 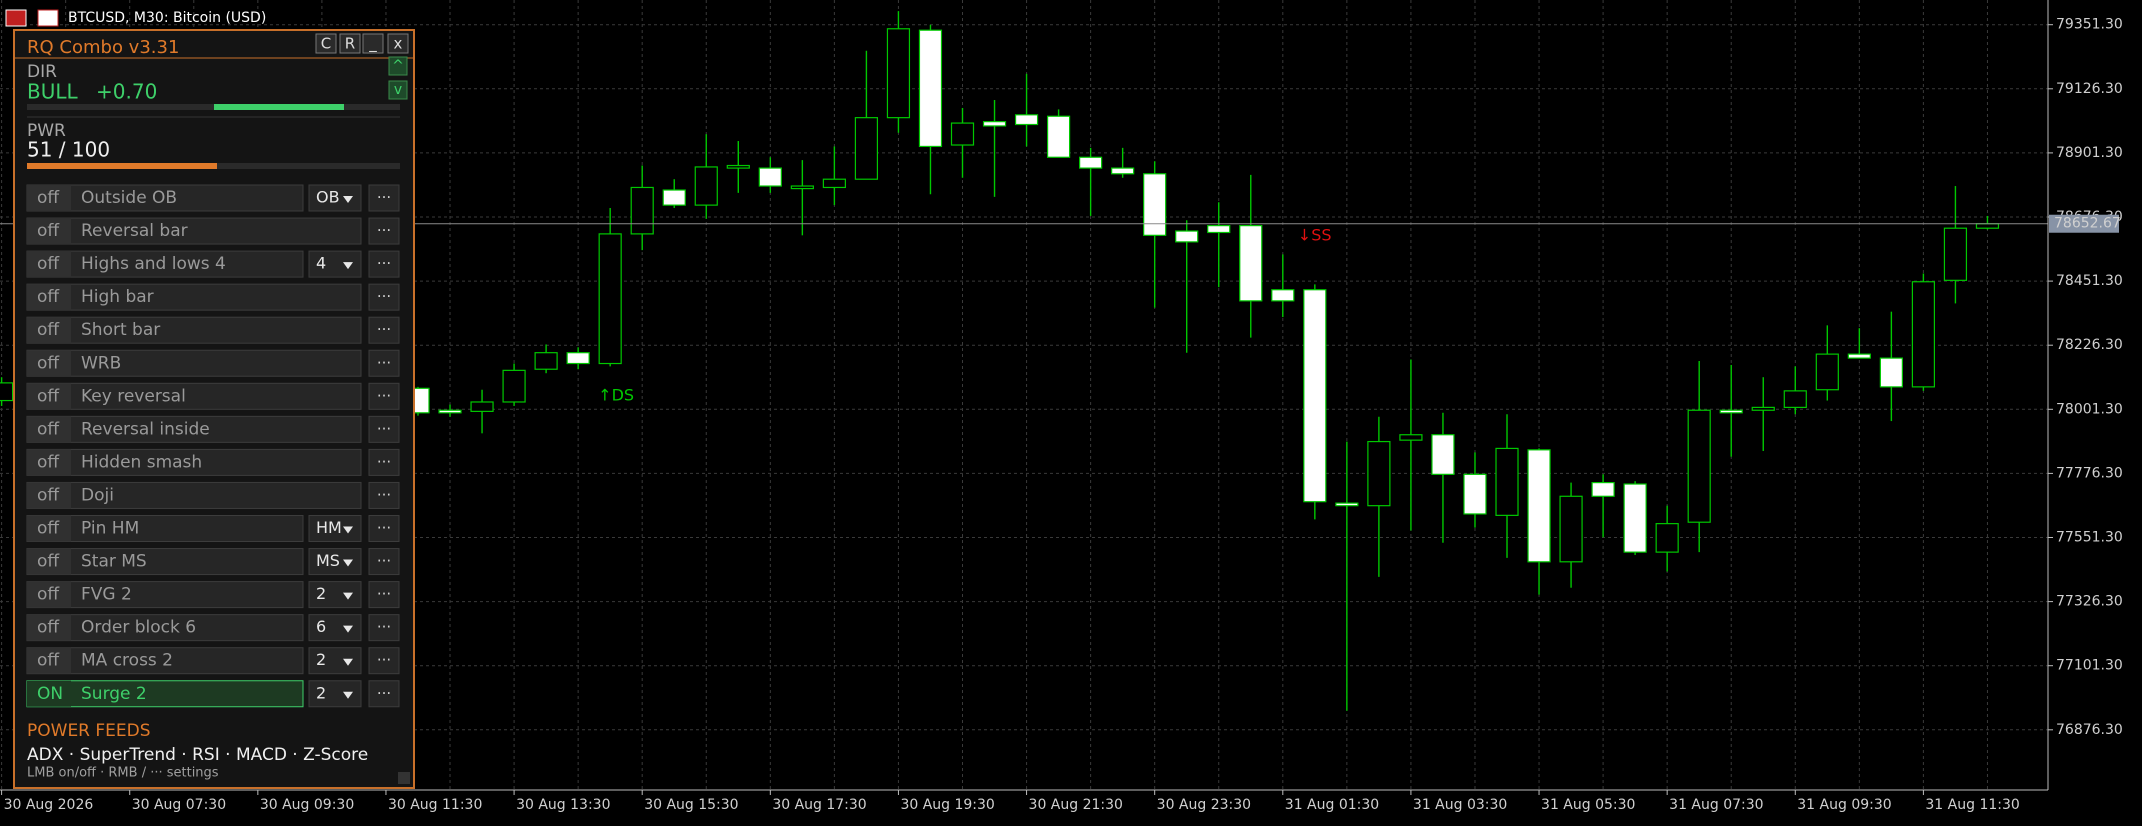 I want to click on row-name: Pin HM, so click(x=110, y=529).